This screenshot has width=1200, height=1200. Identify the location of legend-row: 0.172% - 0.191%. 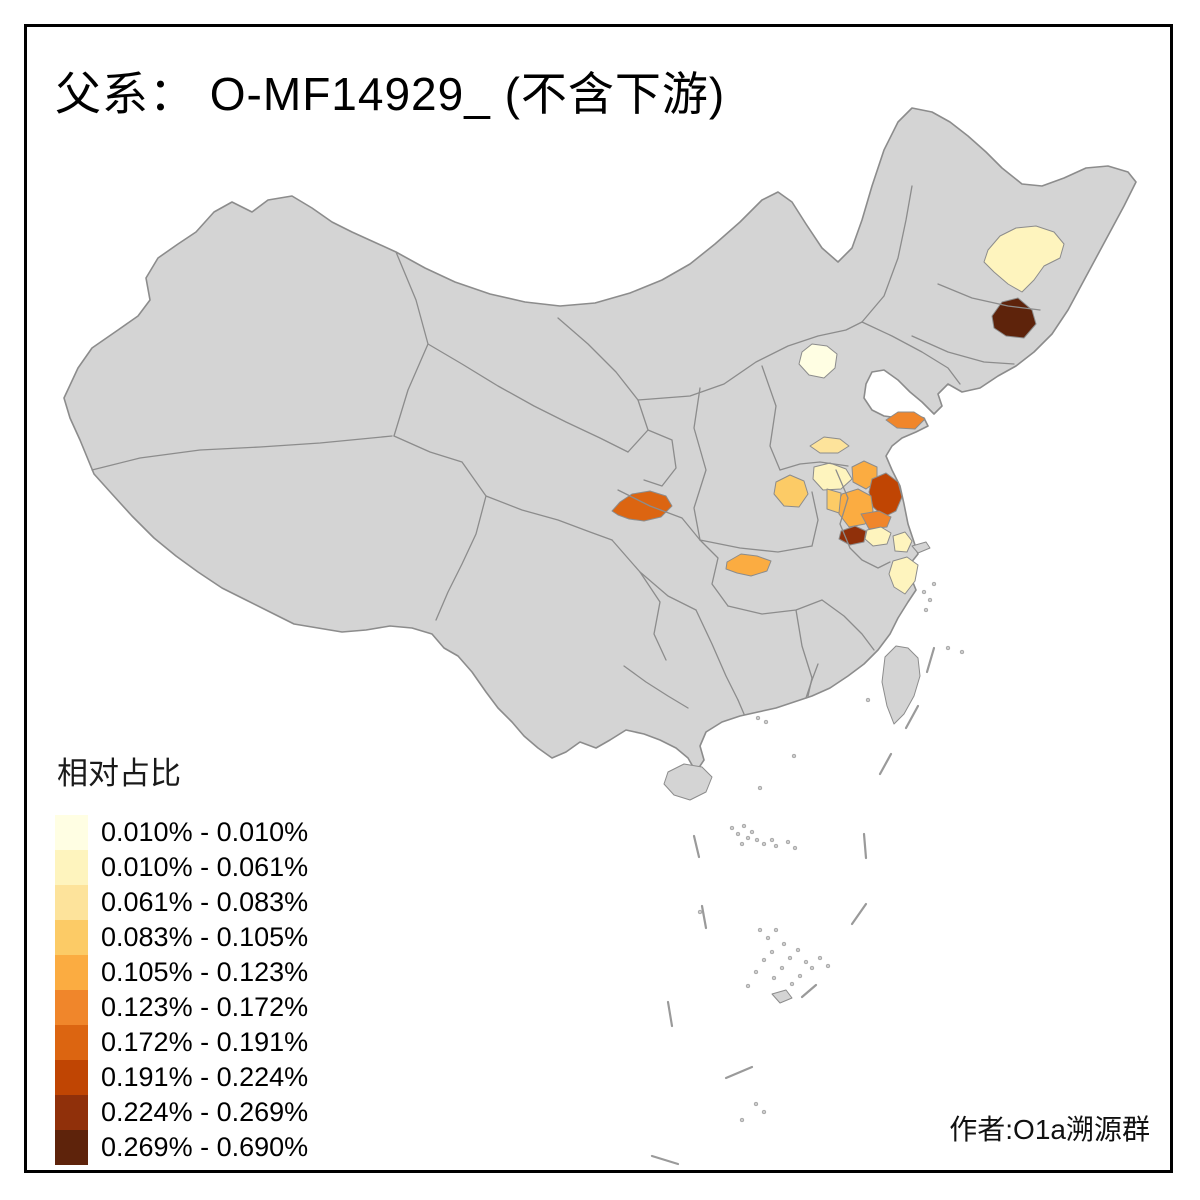
(181, 1042).